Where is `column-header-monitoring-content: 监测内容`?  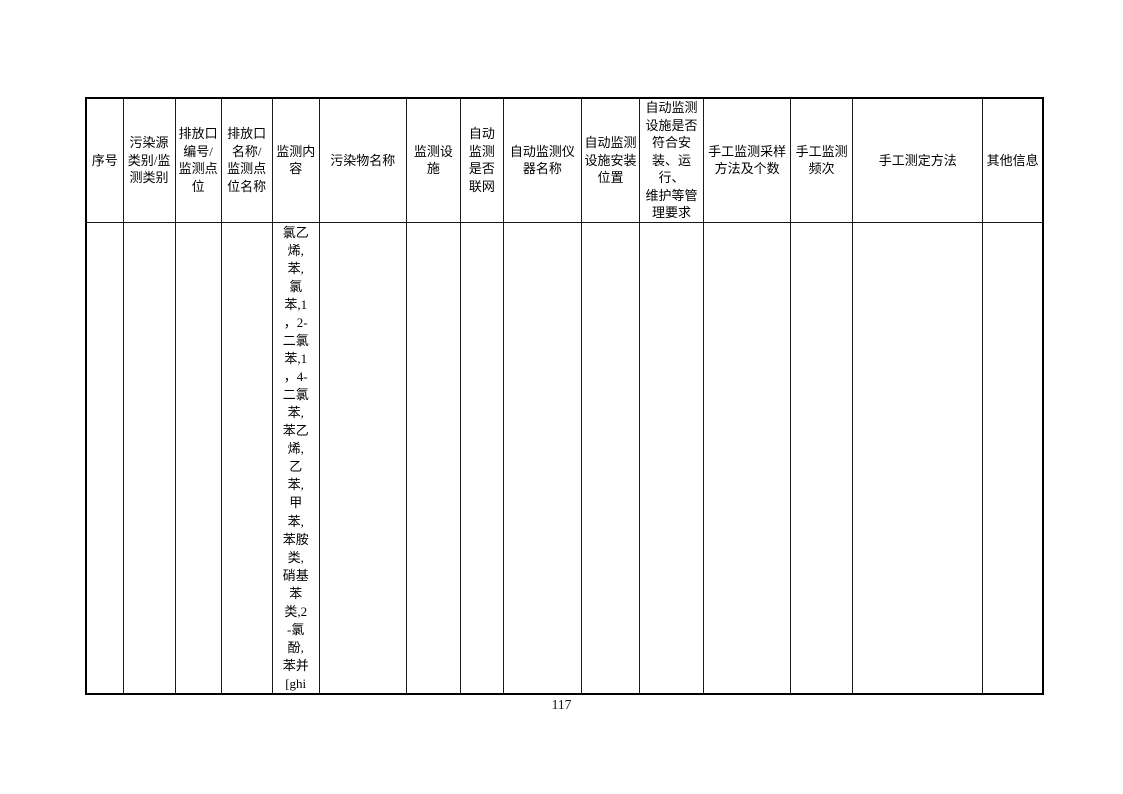
column-header-monitoring-content: 监测内容 is located at coordinates (295, 160).